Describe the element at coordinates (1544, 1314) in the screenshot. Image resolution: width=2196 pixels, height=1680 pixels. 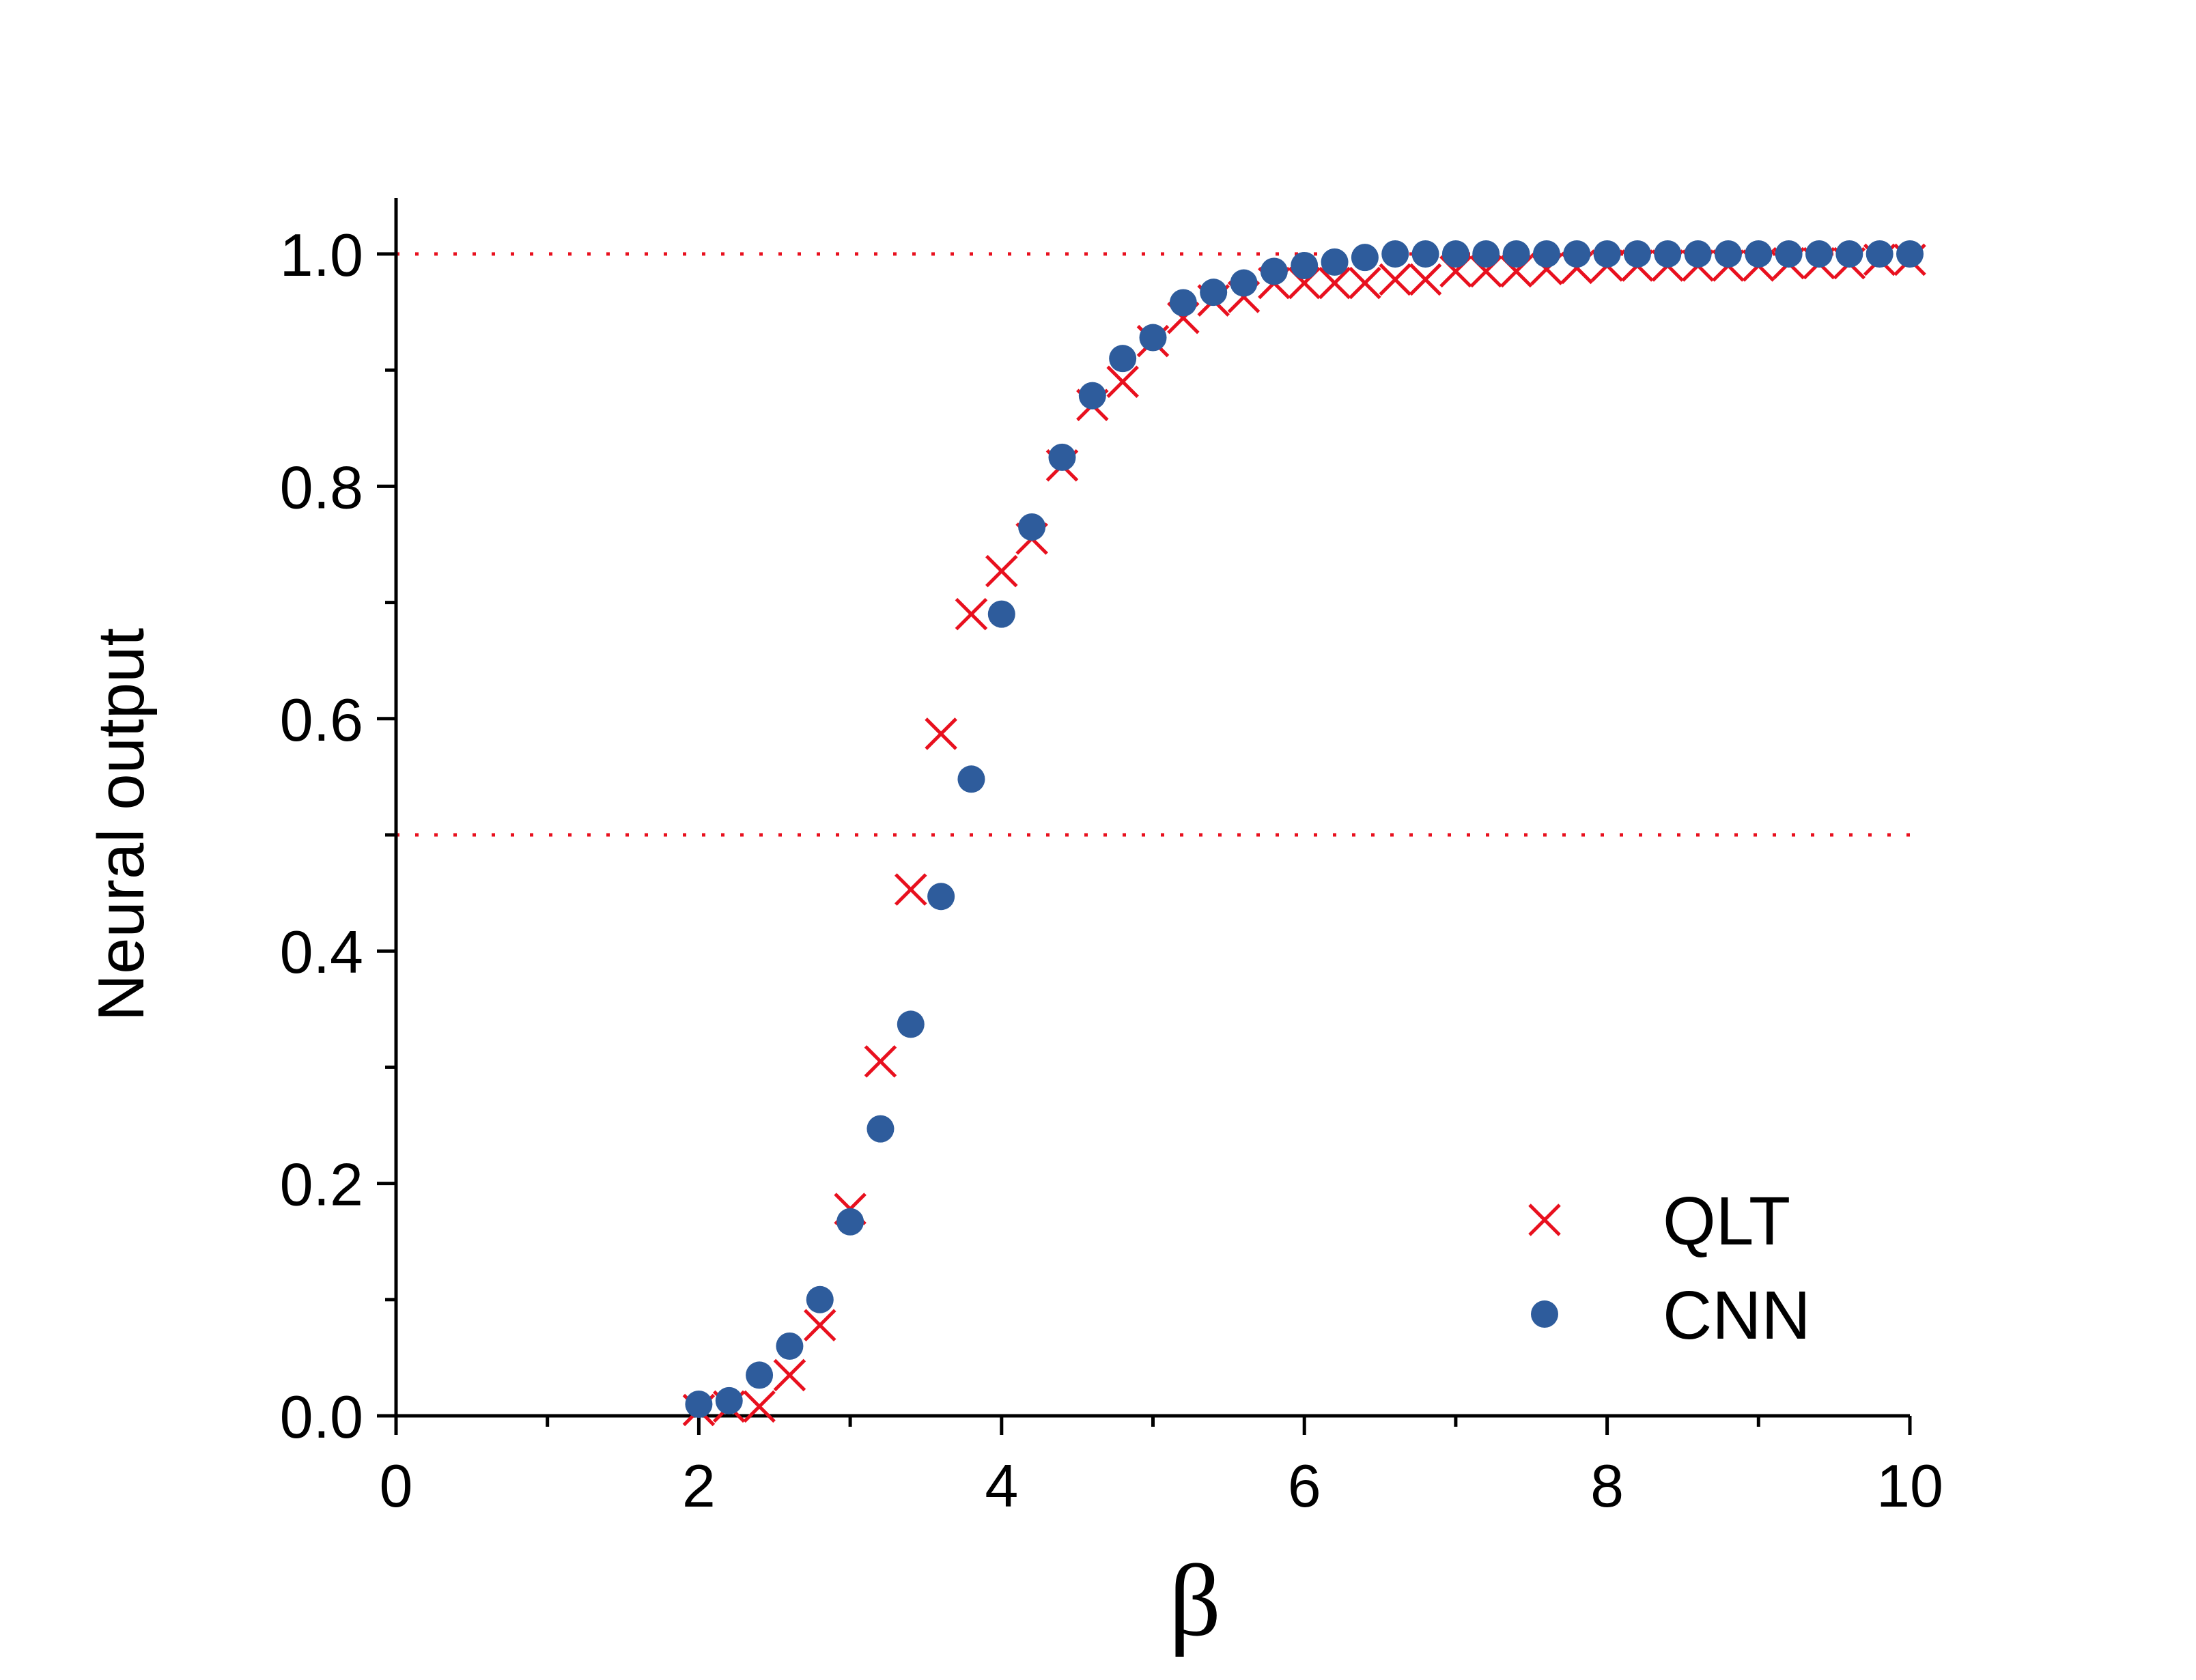
I see `legend-marker-cnn` at that location.